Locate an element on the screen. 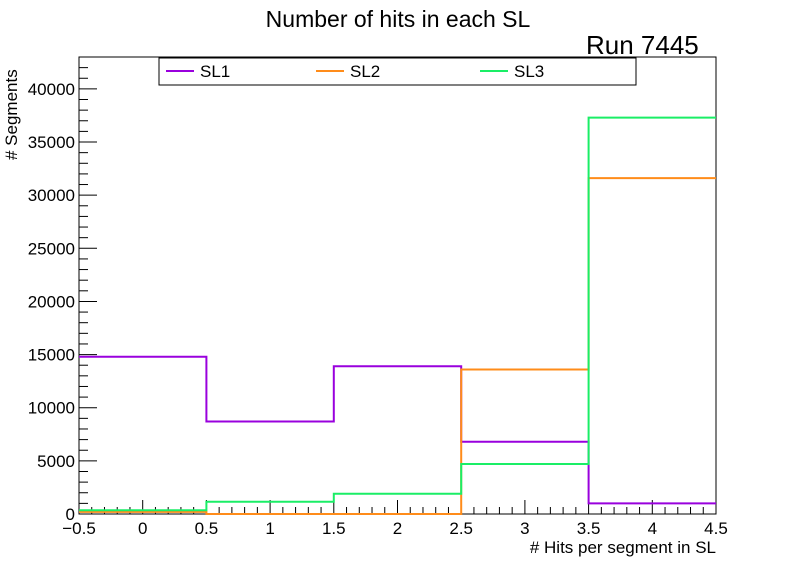 The image size is (796, 572). y-tick-label: 30000 is located at coordinates (51, 195).